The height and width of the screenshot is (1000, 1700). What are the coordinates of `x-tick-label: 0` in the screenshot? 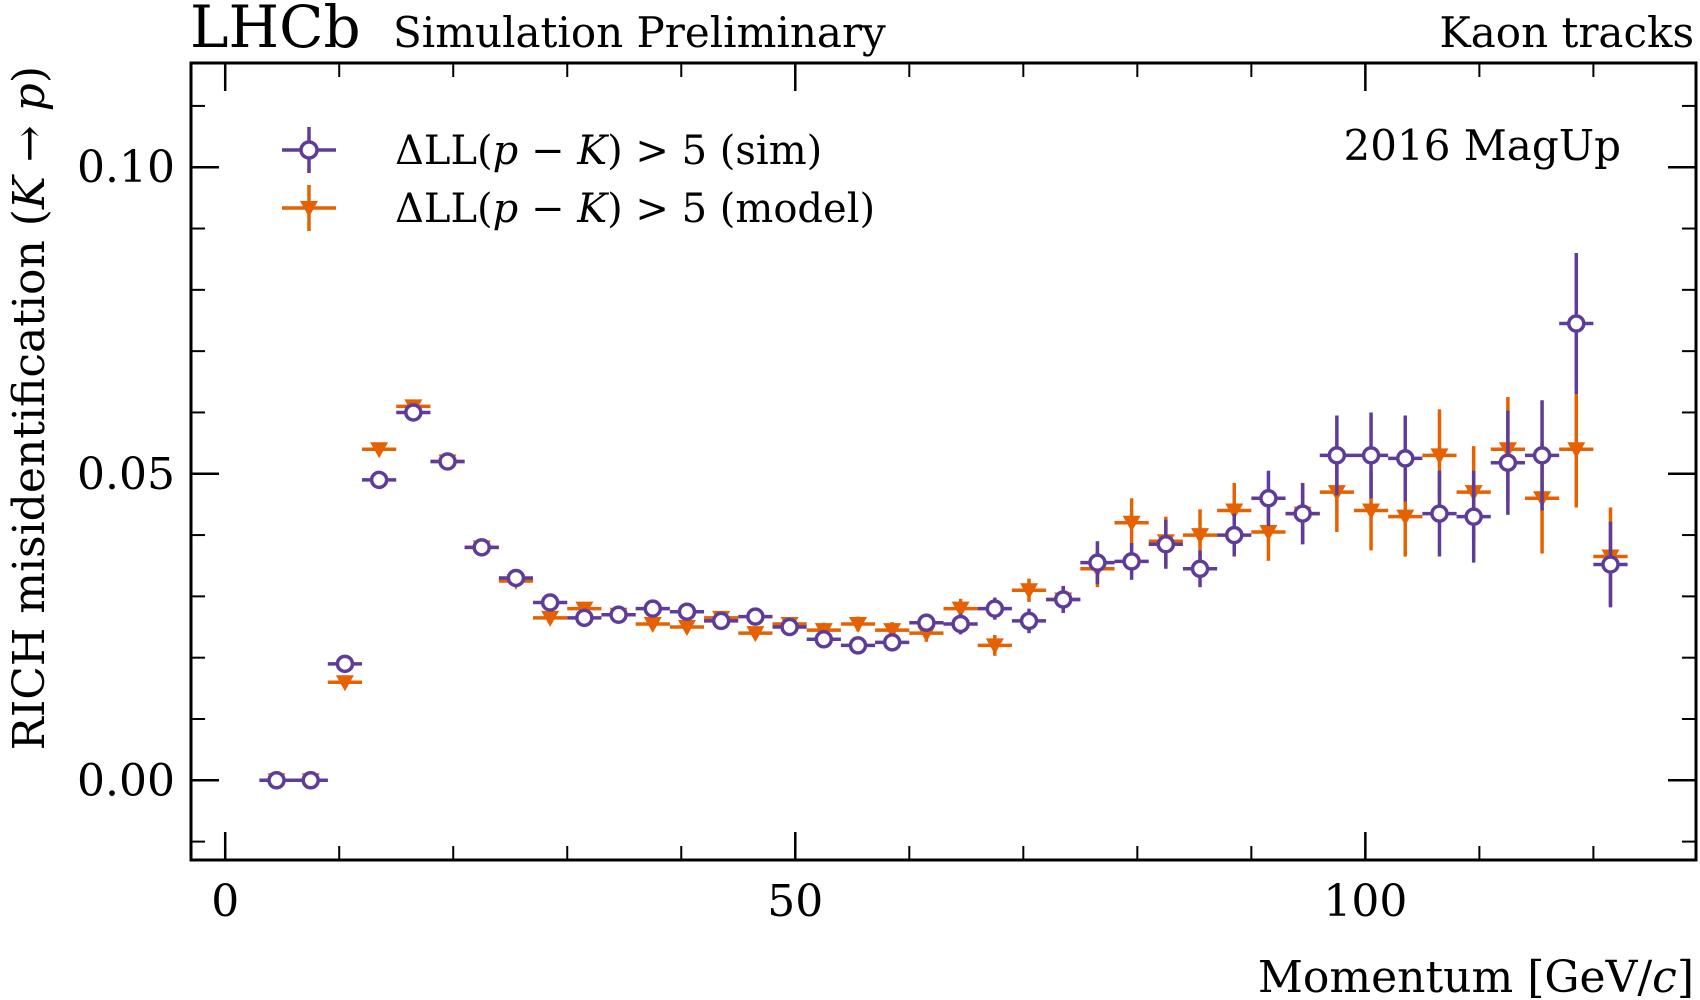 It's located at (225, 901).